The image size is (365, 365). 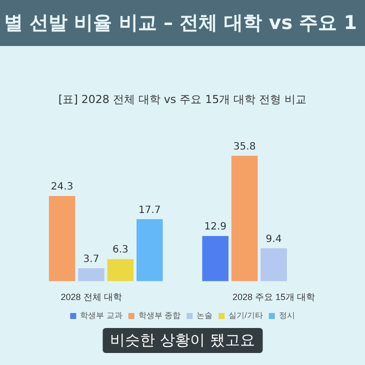 What do you see at coordinates (149, 210) in the screenshot?
I see `data-label: 17.7` at bounding box center [149, 210].